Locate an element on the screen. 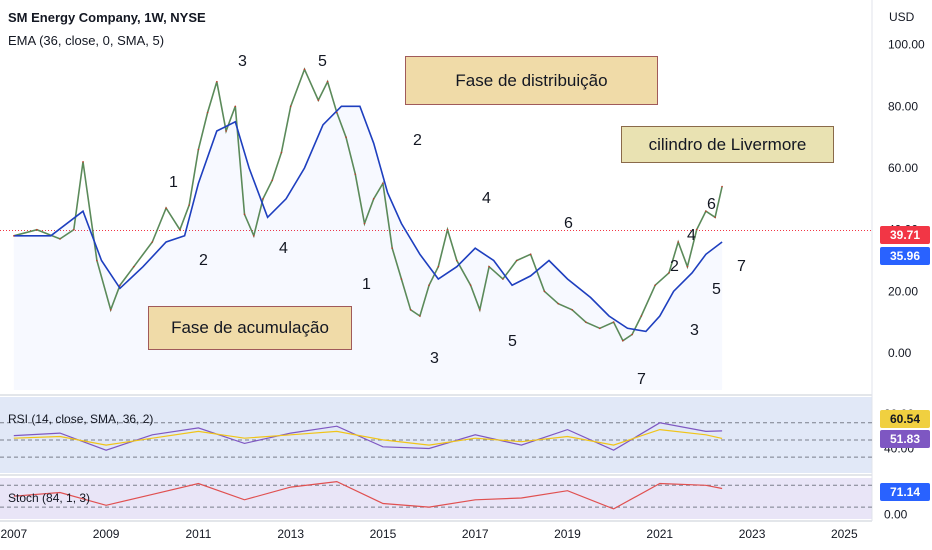 Image resolution: width=932 pixels, height=550 pixels. x-tick-label: 2007 is located at coordinates (13, 534).